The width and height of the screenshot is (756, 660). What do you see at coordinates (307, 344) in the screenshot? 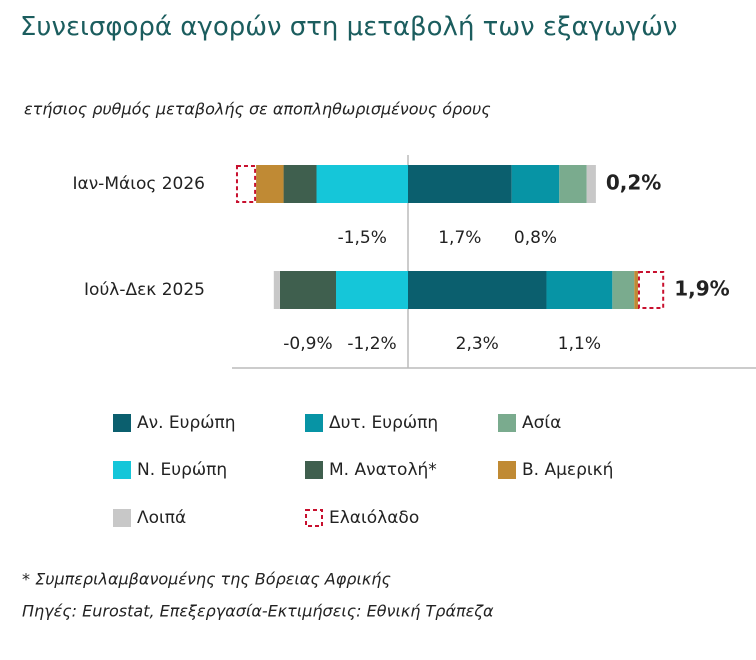
I see `value-label: -0,9%` at bounding box center [307, 344].